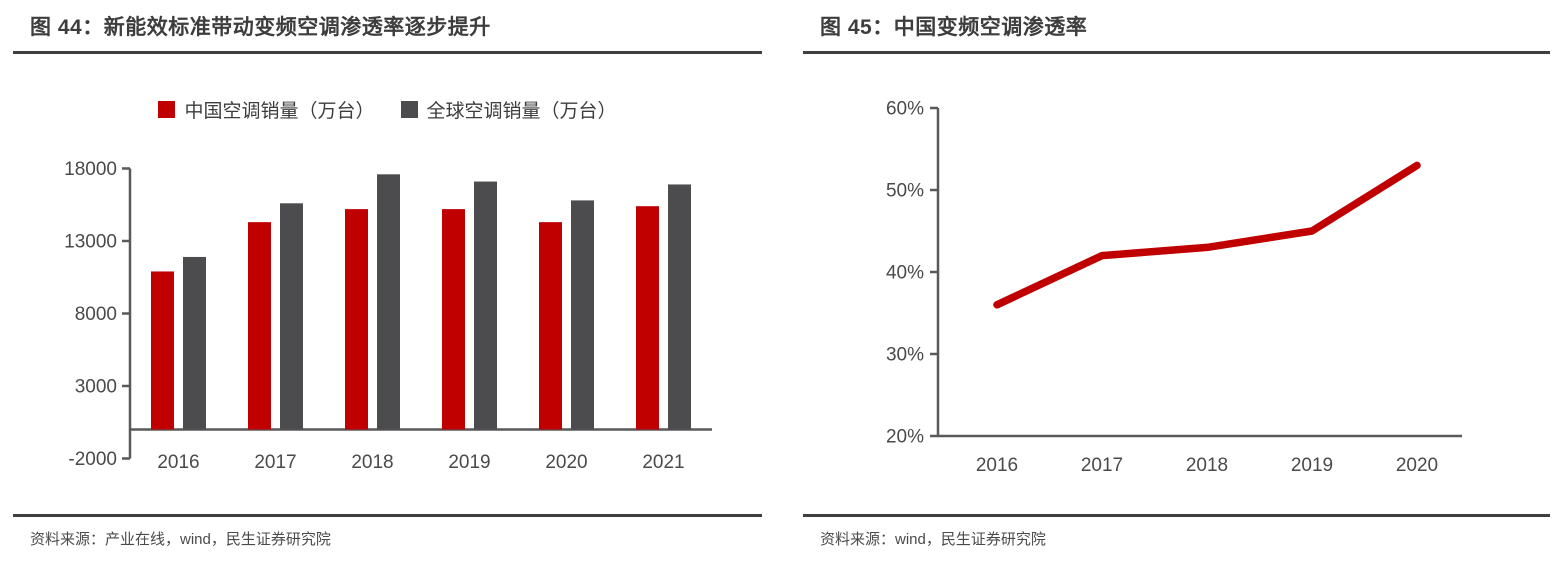 This screenshot has width=1566, height=562. Describe the element at coordinates (1176, 52) in the screenshot. I see `figure-45-title-divider` at that location.